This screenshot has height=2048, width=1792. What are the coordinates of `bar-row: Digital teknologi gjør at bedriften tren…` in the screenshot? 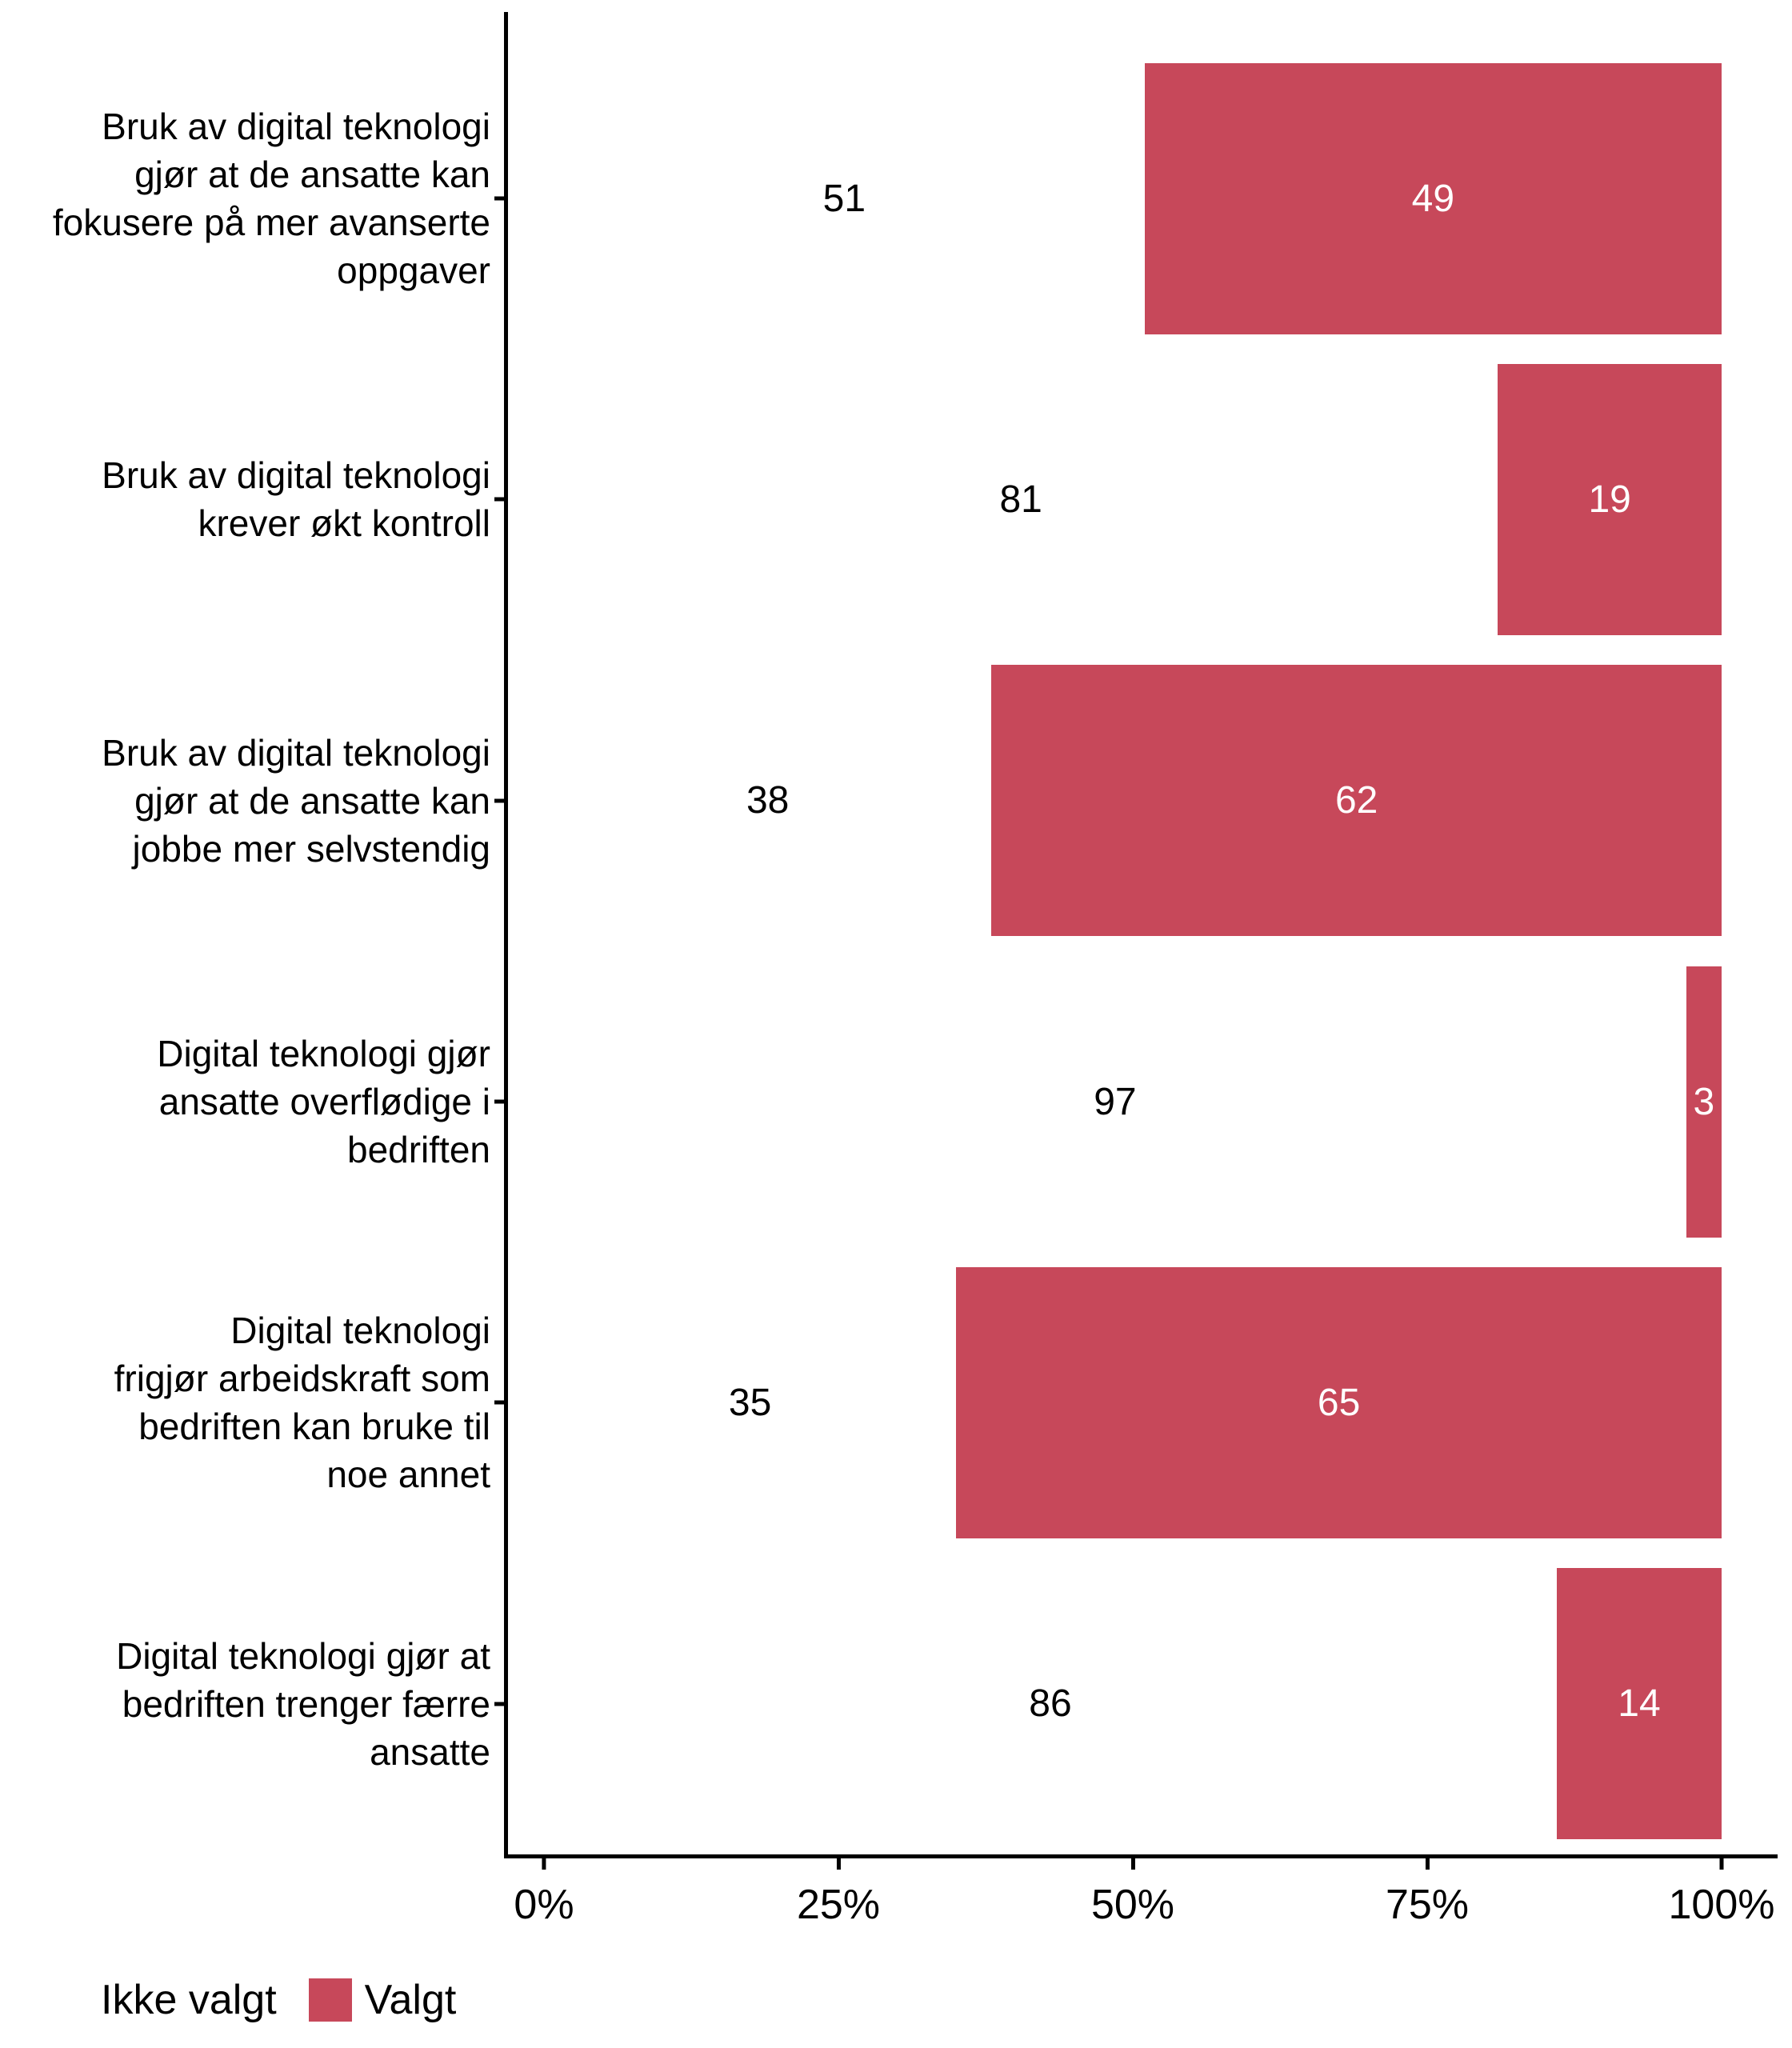 It's located at (889, 1704).